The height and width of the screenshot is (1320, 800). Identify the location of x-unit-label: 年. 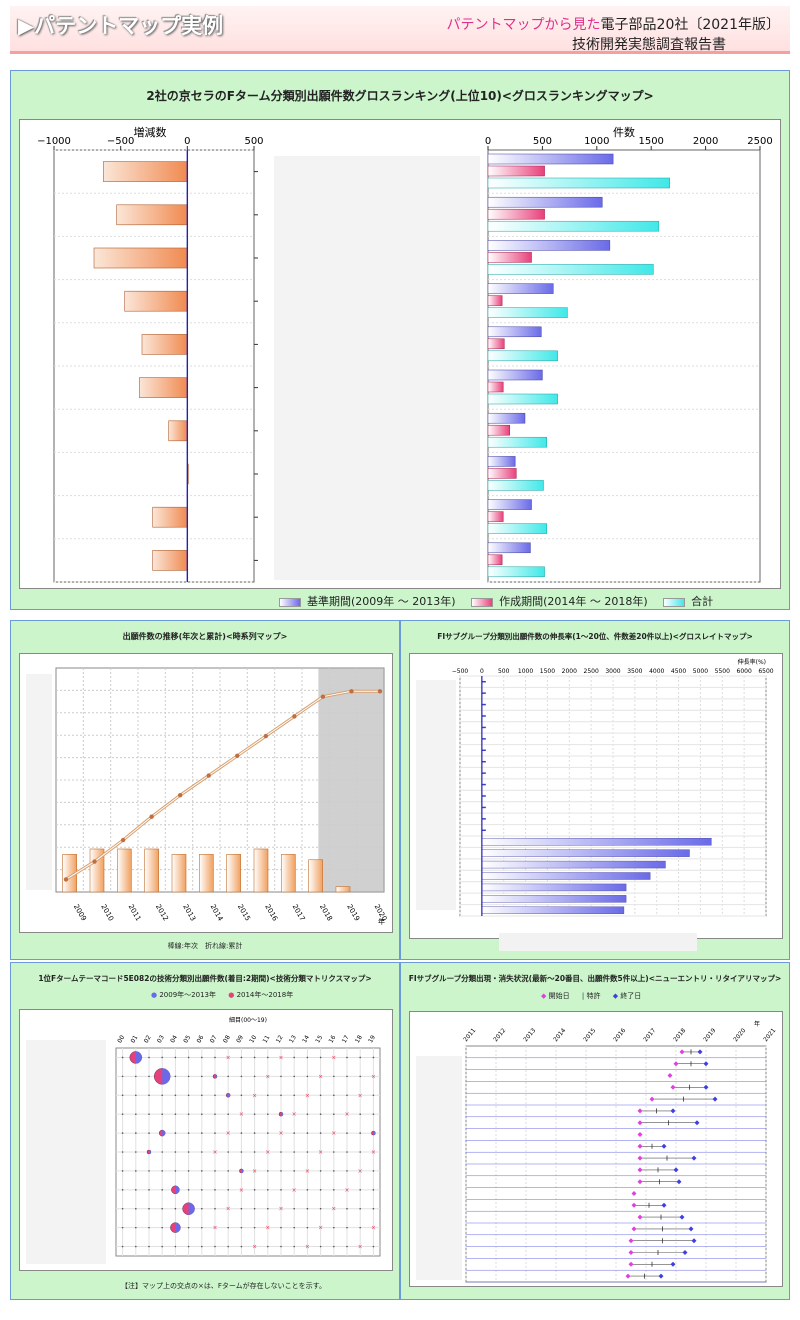
(381, 921).